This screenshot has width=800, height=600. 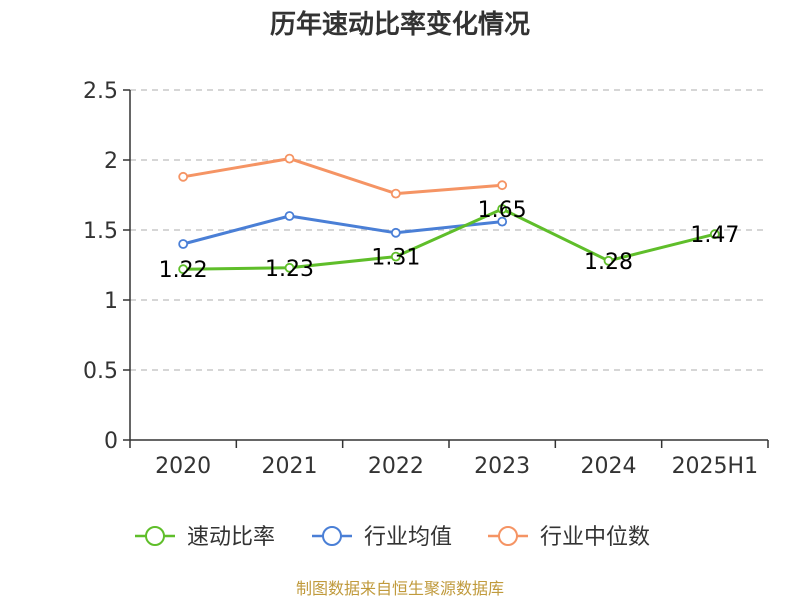 What do you see at coordinates (111, 441) in the screenshot?
I see `y-tick-label: 0` at bounding box center [111, 441].